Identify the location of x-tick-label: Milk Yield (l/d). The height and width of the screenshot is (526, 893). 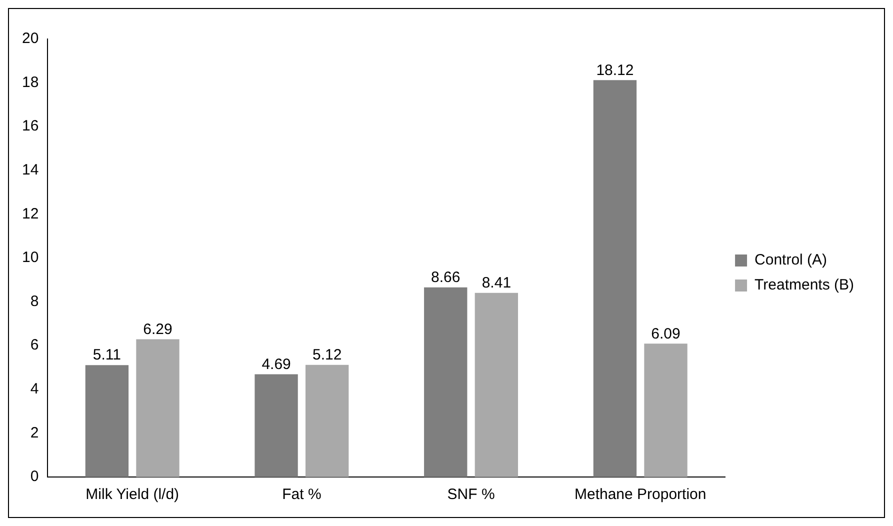
(133, 495).